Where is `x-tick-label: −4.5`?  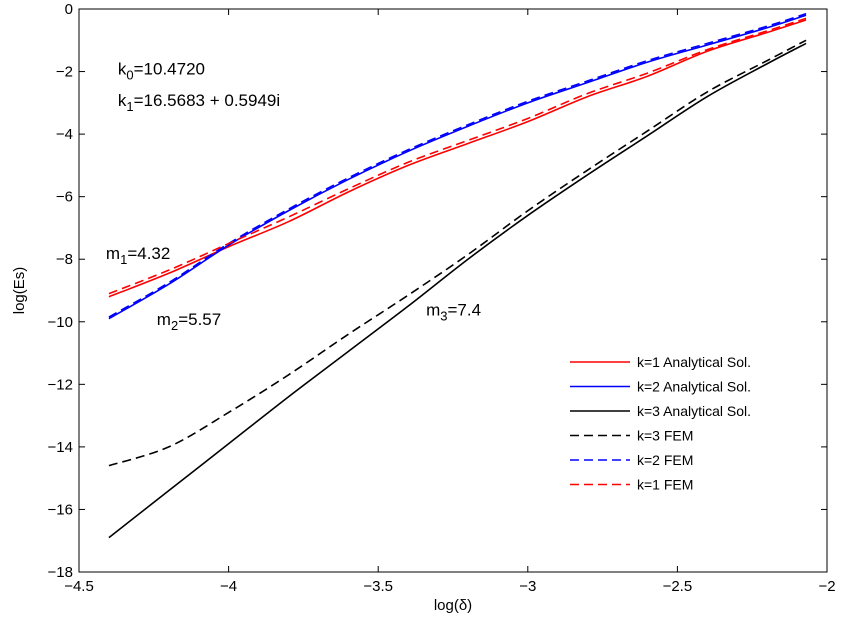
x-tick-label: −4.5 is located at coordinates (79, 586).